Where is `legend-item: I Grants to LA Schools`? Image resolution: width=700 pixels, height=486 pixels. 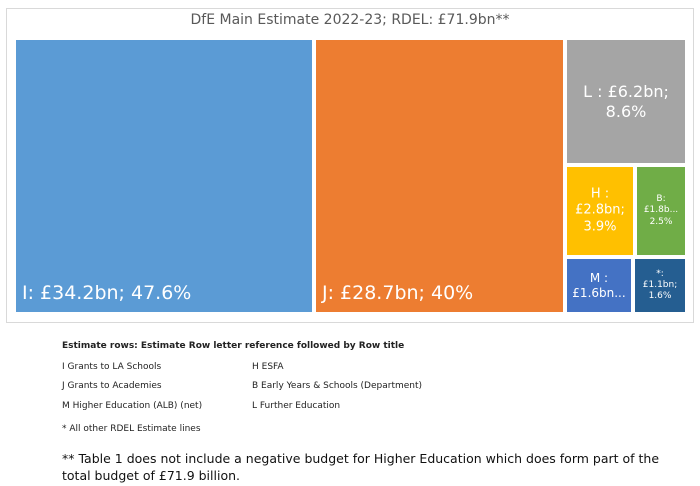
legend-item: I Grants to LA Schools is located at coordinates (112, 367).